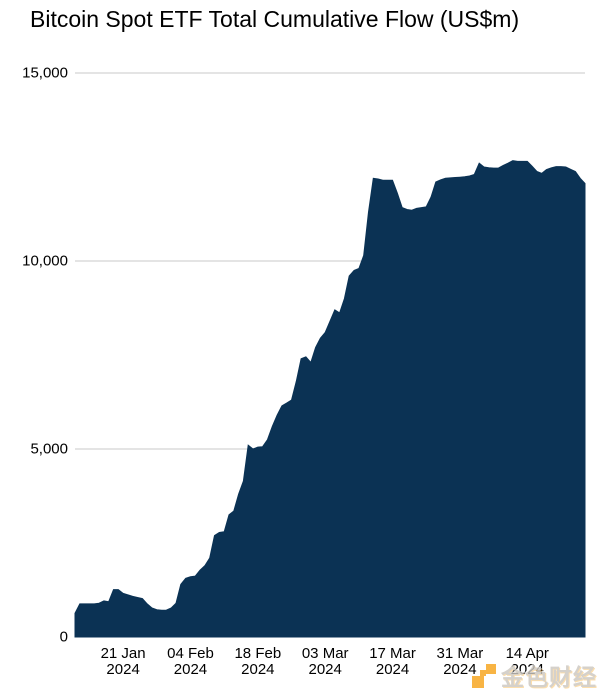  Describe the element at coordinates (123, 661) in the screenshot. I see `x-tick-label: 21 Jan 2024` at that location.